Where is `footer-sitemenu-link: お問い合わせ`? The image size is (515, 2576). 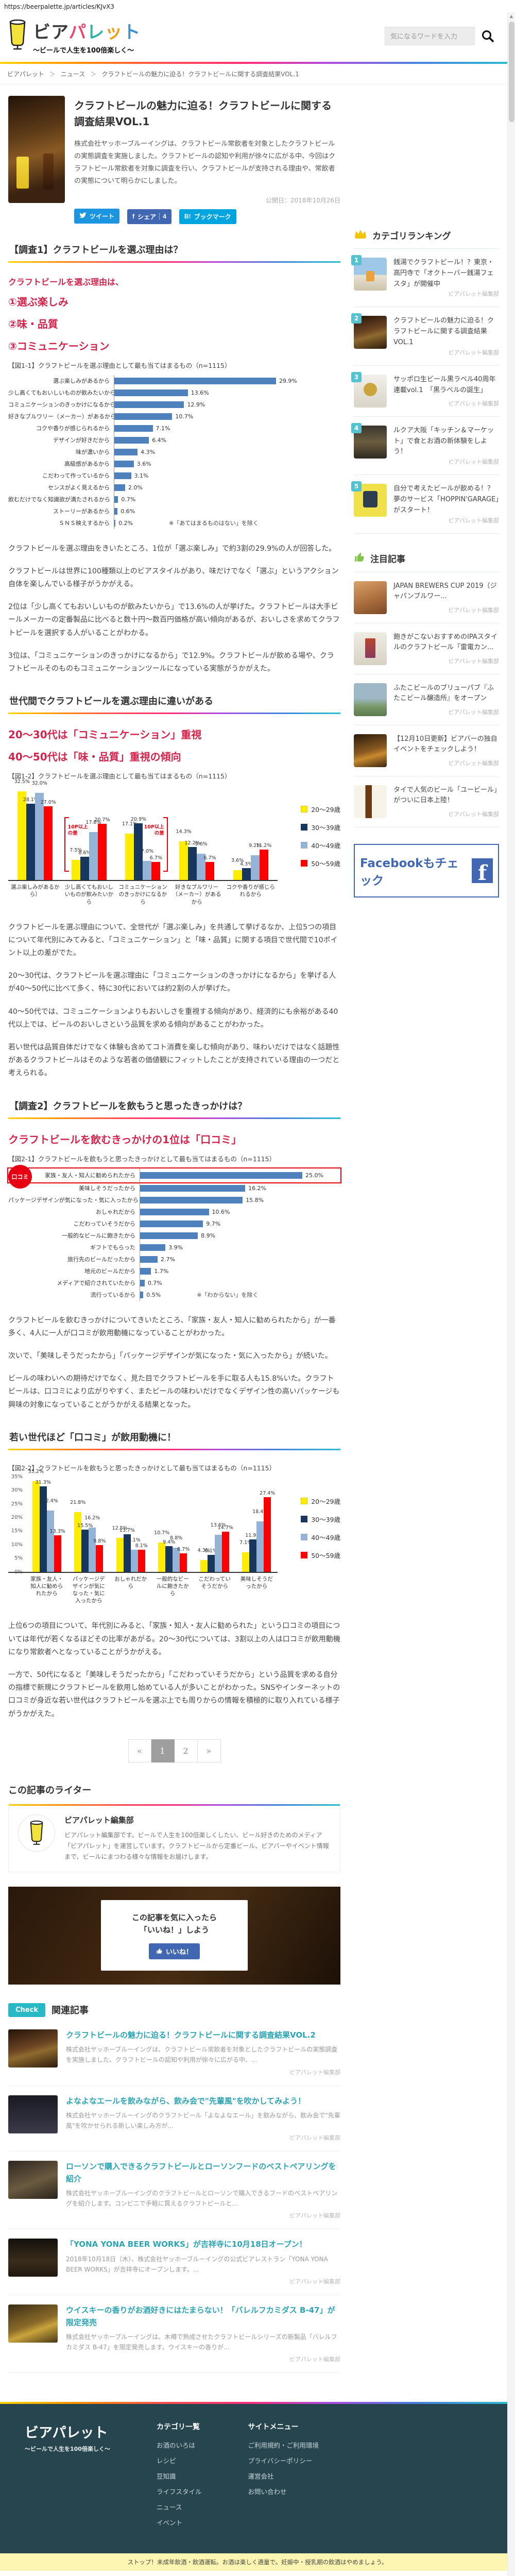
footer-sitemenu-link: お問い合わせ is located at coordinates (267, 2492).